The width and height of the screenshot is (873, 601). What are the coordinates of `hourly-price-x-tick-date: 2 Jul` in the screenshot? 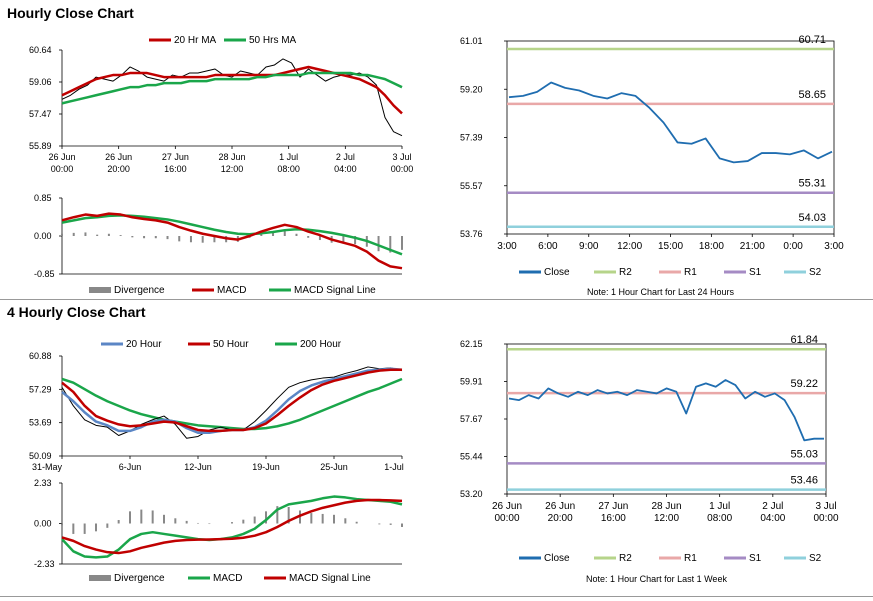 It's located at (345, 157).